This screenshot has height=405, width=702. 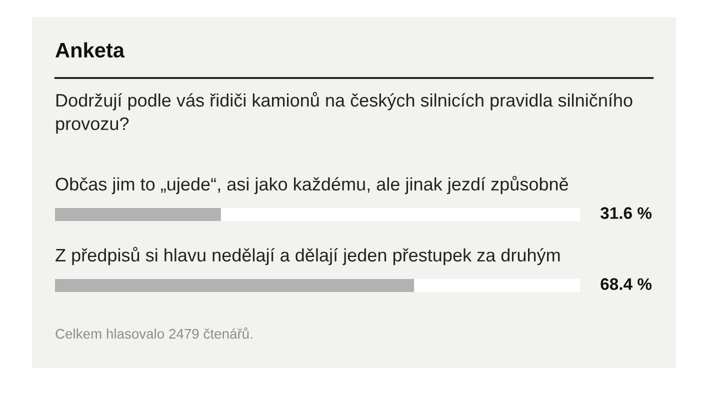 What do you see at coordinates (312, 185) in the screenshot?
I see `y-tick-label: Občas jim to „ujede“, asi jako každému, ale jinak jezdí způsobně` at bounding box center [312, 185].